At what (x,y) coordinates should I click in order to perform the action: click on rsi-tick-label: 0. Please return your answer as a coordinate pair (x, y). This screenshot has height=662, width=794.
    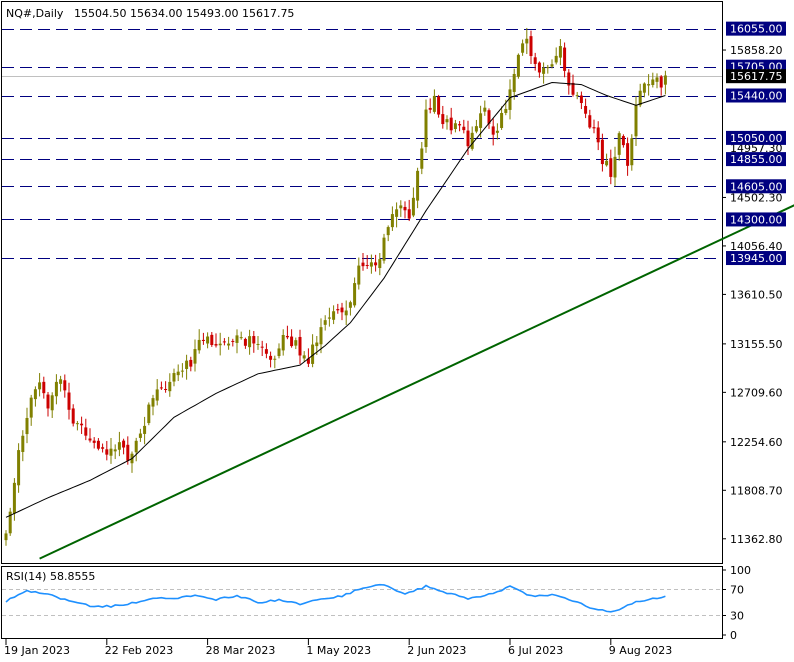
    Looking at the image, I should click on (733, 635).